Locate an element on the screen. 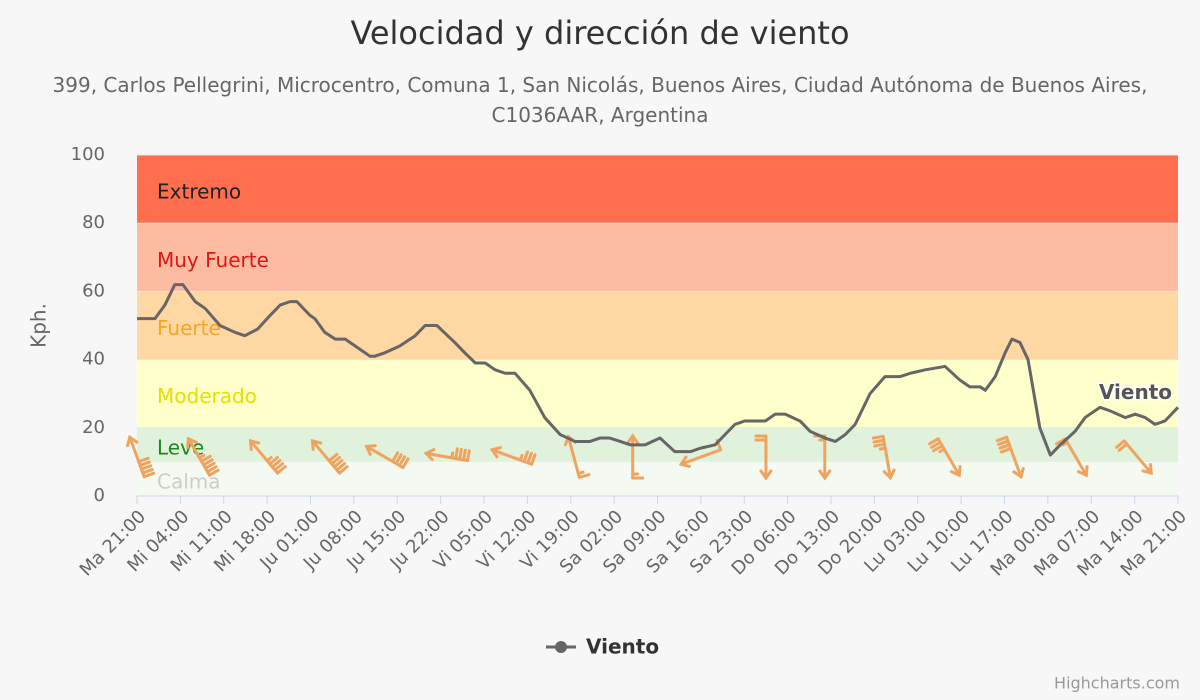 This screenshot has width=1200, height=700. plot-band-label: Moderado is located at coordinates (207, 396).